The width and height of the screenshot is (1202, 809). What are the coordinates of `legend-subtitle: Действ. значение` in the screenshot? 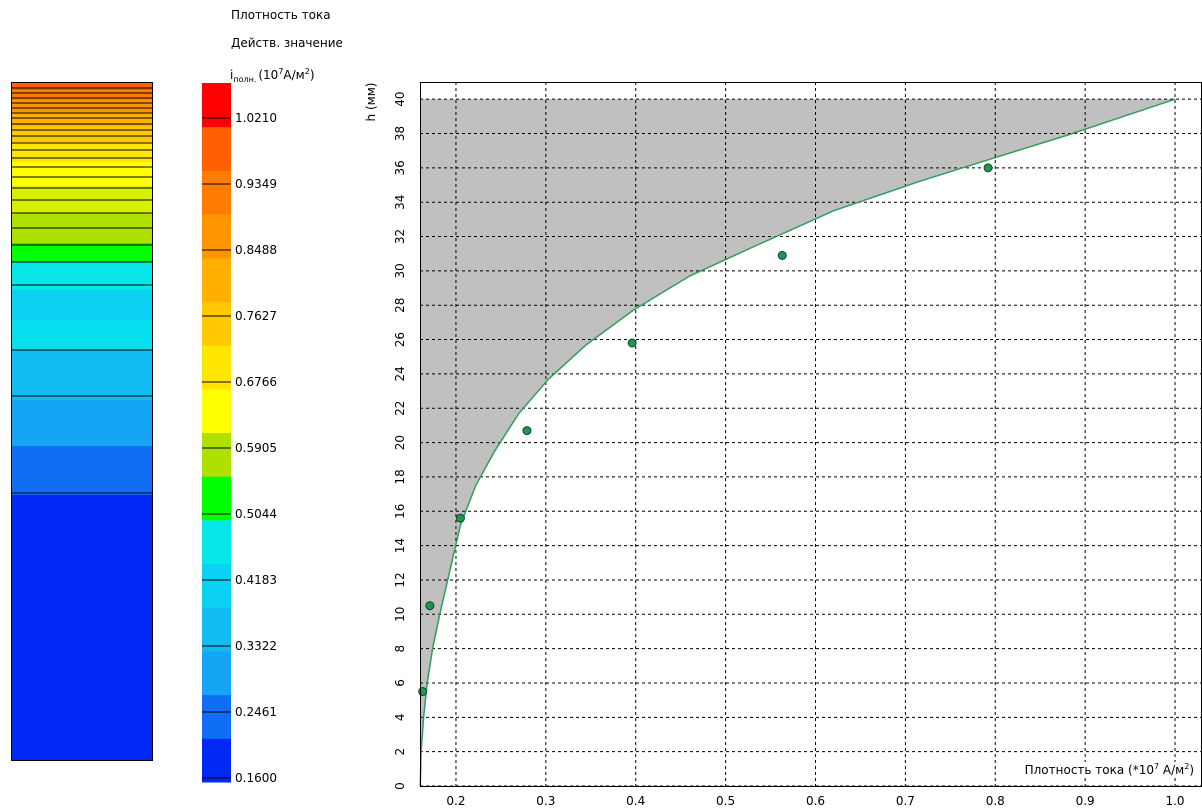 It's located at (287, 43).